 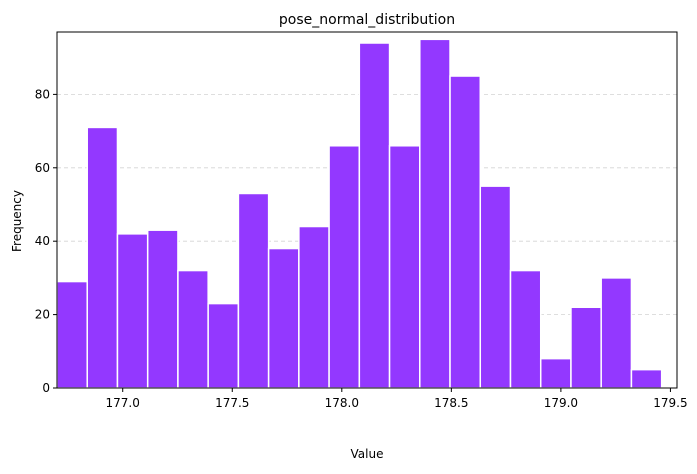 What do you see at coordinates (123, 403) in the screenshot?
I see `x-tick-label: 177.0` at bounding box center [123, 403].